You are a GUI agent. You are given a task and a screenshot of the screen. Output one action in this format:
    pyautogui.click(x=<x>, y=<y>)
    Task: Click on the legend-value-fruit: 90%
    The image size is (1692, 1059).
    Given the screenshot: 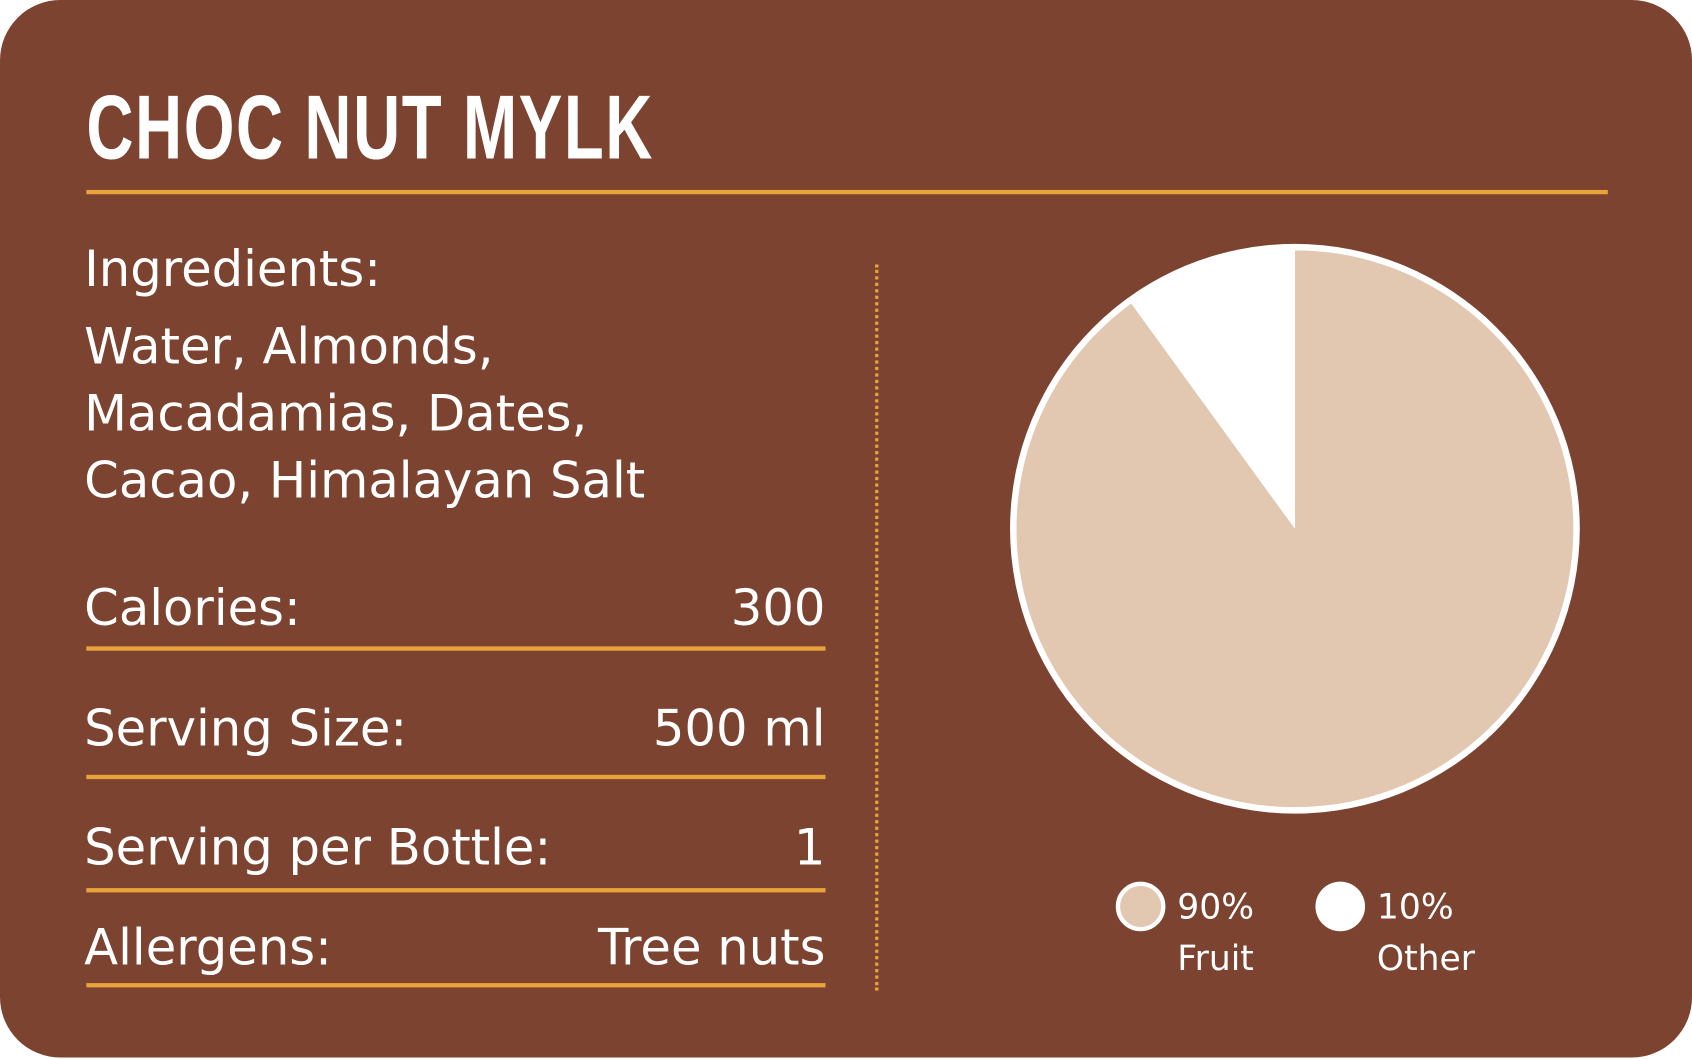 What is the action you would take?
    pyautogui.click(x=1215, y=907)
    